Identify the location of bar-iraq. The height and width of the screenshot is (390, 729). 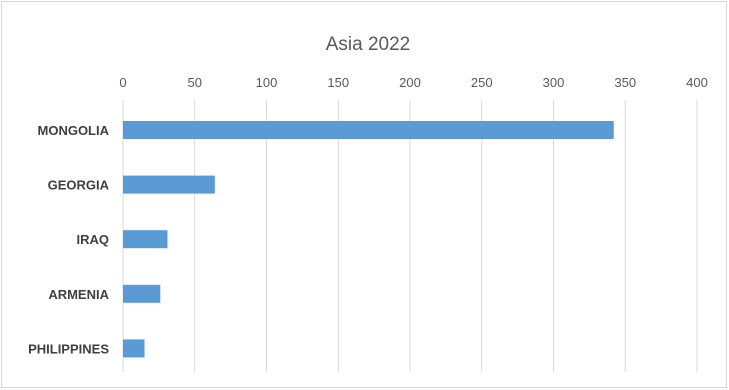
(145, 239).